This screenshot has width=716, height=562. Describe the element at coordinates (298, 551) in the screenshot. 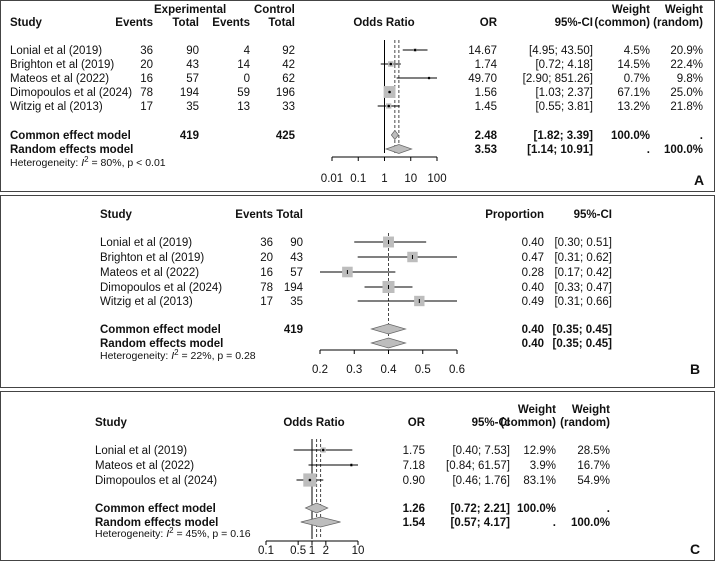

I see `c-x-tick-label: 0.5` at that location.